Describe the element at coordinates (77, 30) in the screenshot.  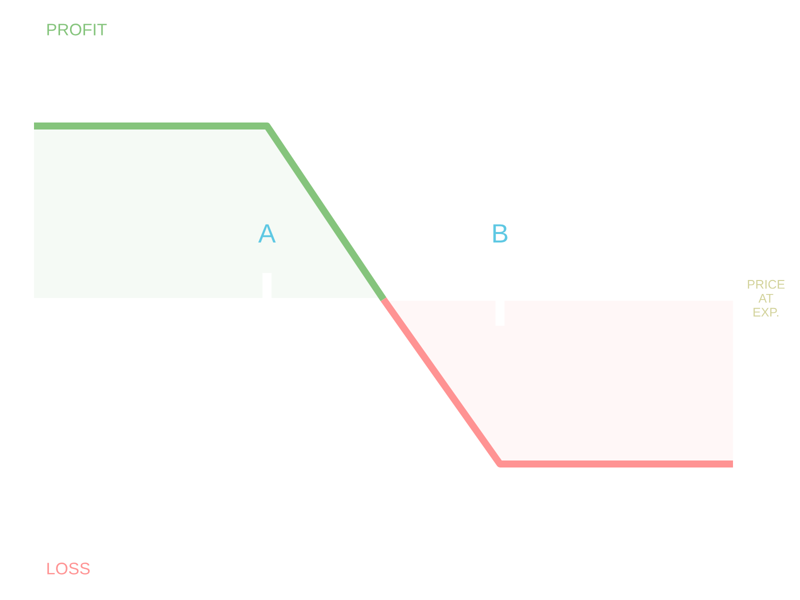
I see `text: PROFIT` at that location.